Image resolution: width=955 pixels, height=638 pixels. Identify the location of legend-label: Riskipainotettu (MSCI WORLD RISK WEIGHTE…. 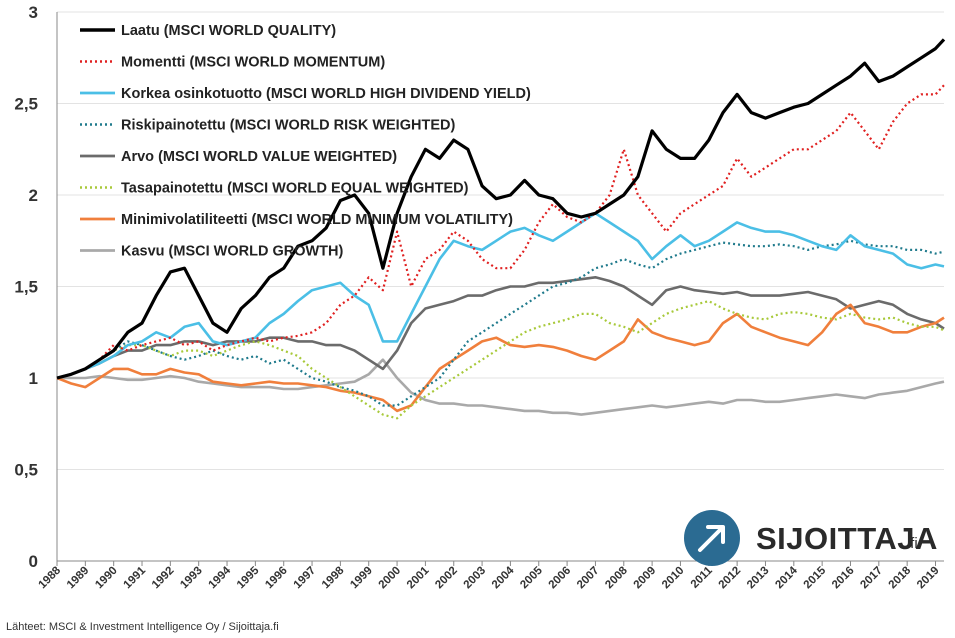
(288, 126).